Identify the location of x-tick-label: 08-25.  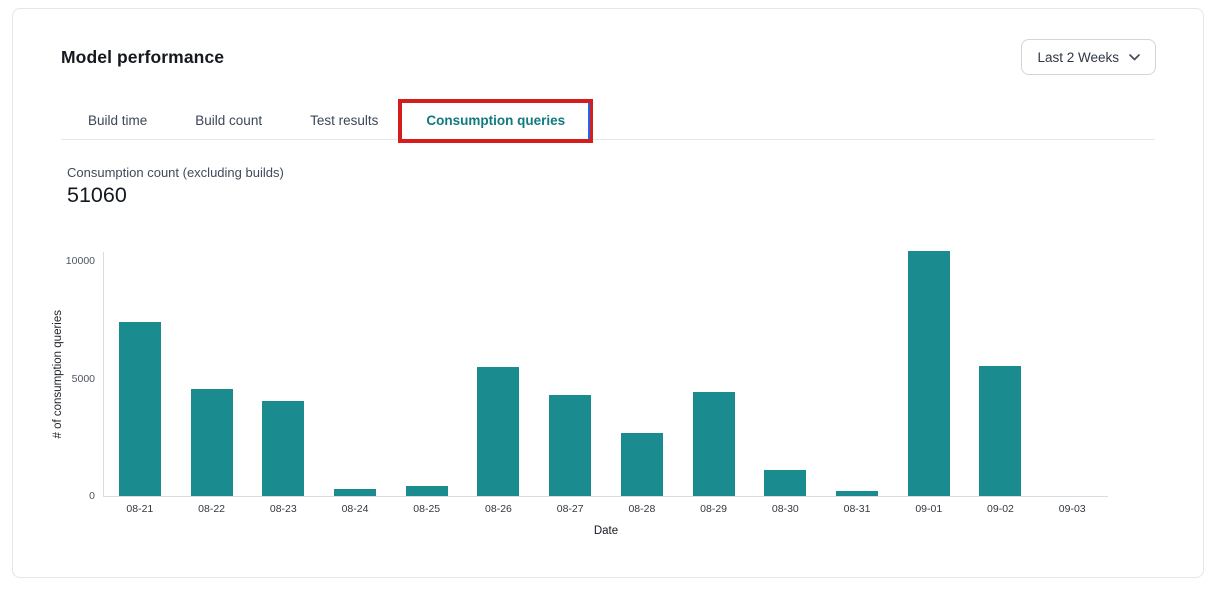
(427, 509).